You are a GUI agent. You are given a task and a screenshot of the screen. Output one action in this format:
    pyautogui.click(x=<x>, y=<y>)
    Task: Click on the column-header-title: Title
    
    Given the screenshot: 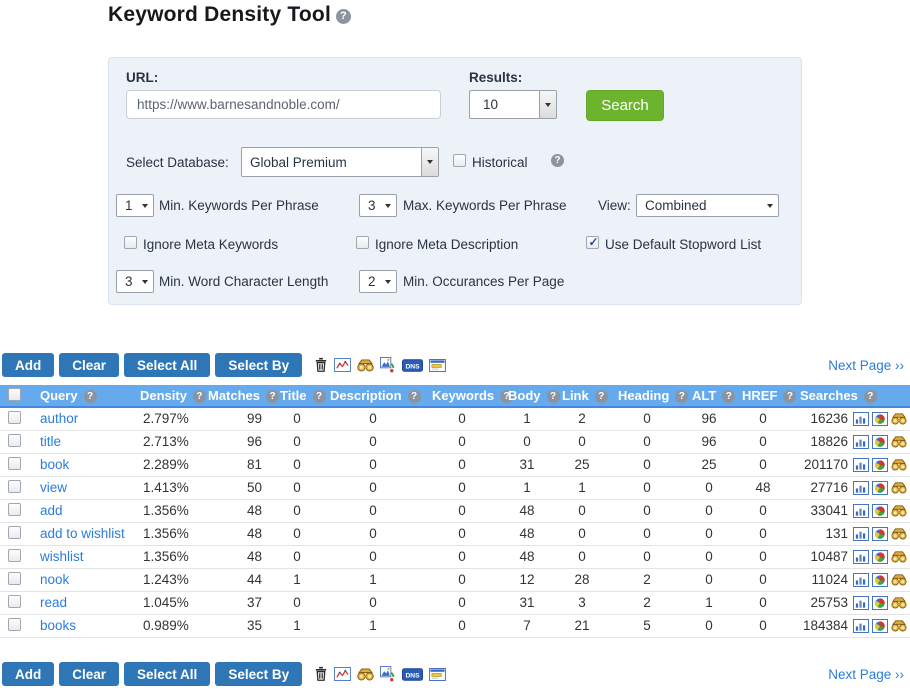 What is the action you would take?
    pyautogui.click(x=299, y=396)
    